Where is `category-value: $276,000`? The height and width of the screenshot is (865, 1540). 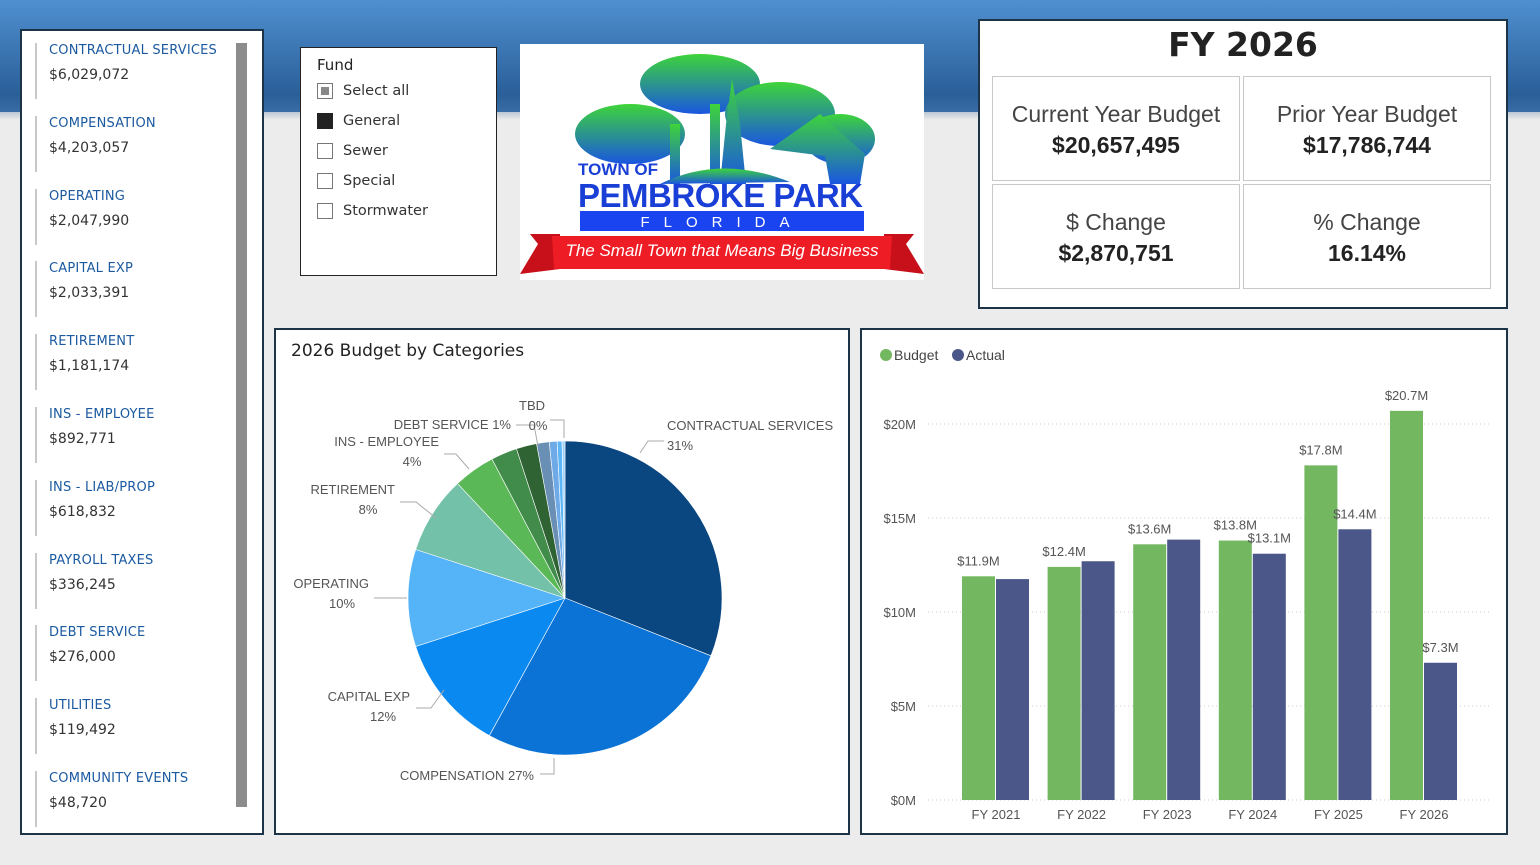 category-value: $276,000 is located at coordinates (82, 657).